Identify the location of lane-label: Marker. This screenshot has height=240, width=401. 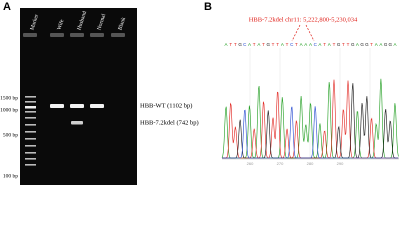
(34, 22).